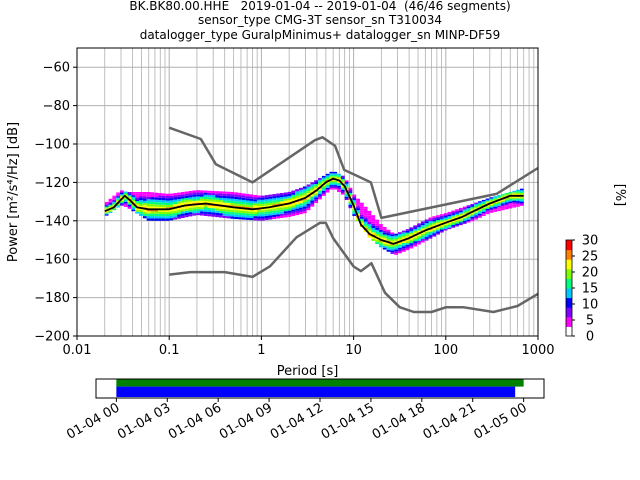 The image size is (640, 480). Describe the element at coordinates (450, 421) in the screenshot. I see `timeline-tick-label: 01-04 21` at that location.